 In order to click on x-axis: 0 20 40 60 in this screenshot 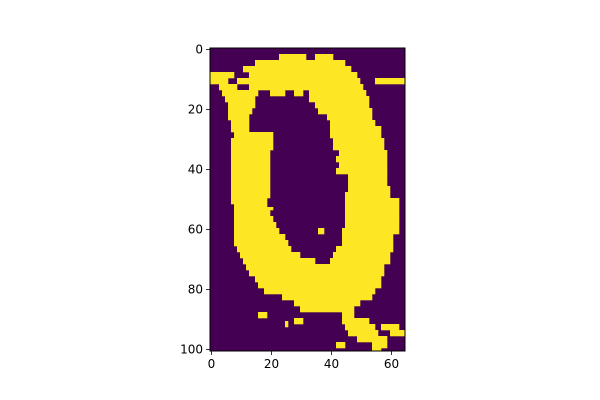, I will do `click(303, 361)`.